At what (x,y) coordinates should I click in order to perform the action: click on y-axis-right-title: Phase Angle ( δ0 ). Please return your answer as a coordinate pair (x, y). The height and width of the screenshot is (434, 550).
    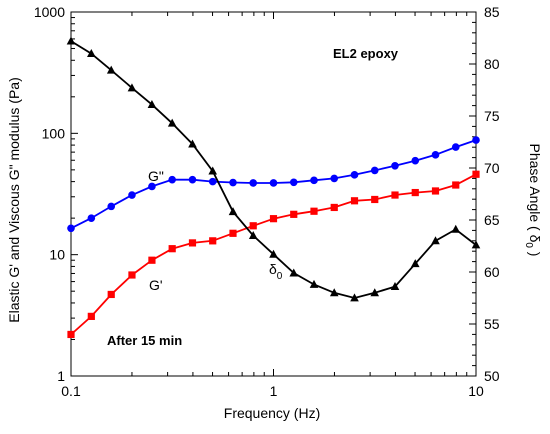
    Looking at the image, I should click on (533, 200).